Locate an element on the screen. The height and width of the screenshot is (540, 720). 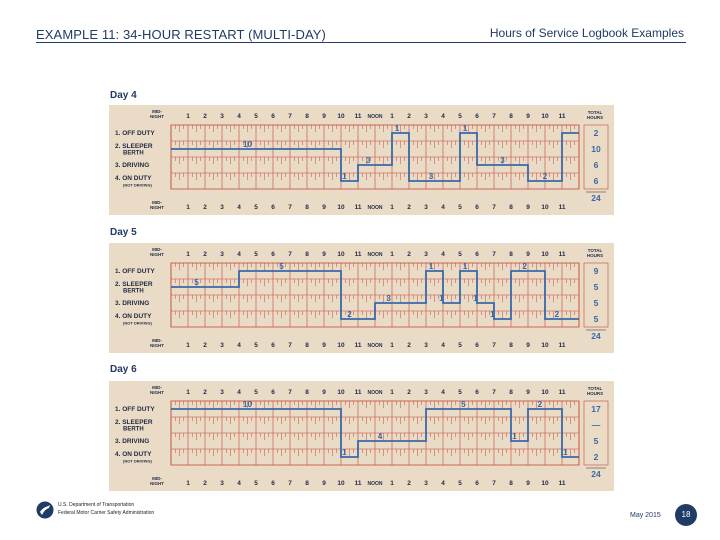
status-row-label: 1. OFF DUTY is located at coordinates (135, 133).